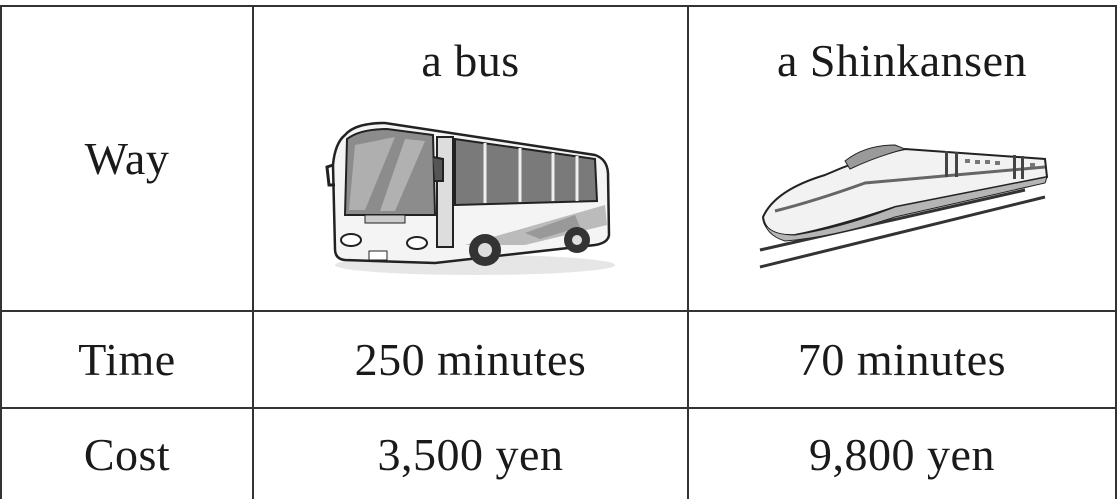  I want to click on table-cell: 9,800 yen, so click(902, 454).